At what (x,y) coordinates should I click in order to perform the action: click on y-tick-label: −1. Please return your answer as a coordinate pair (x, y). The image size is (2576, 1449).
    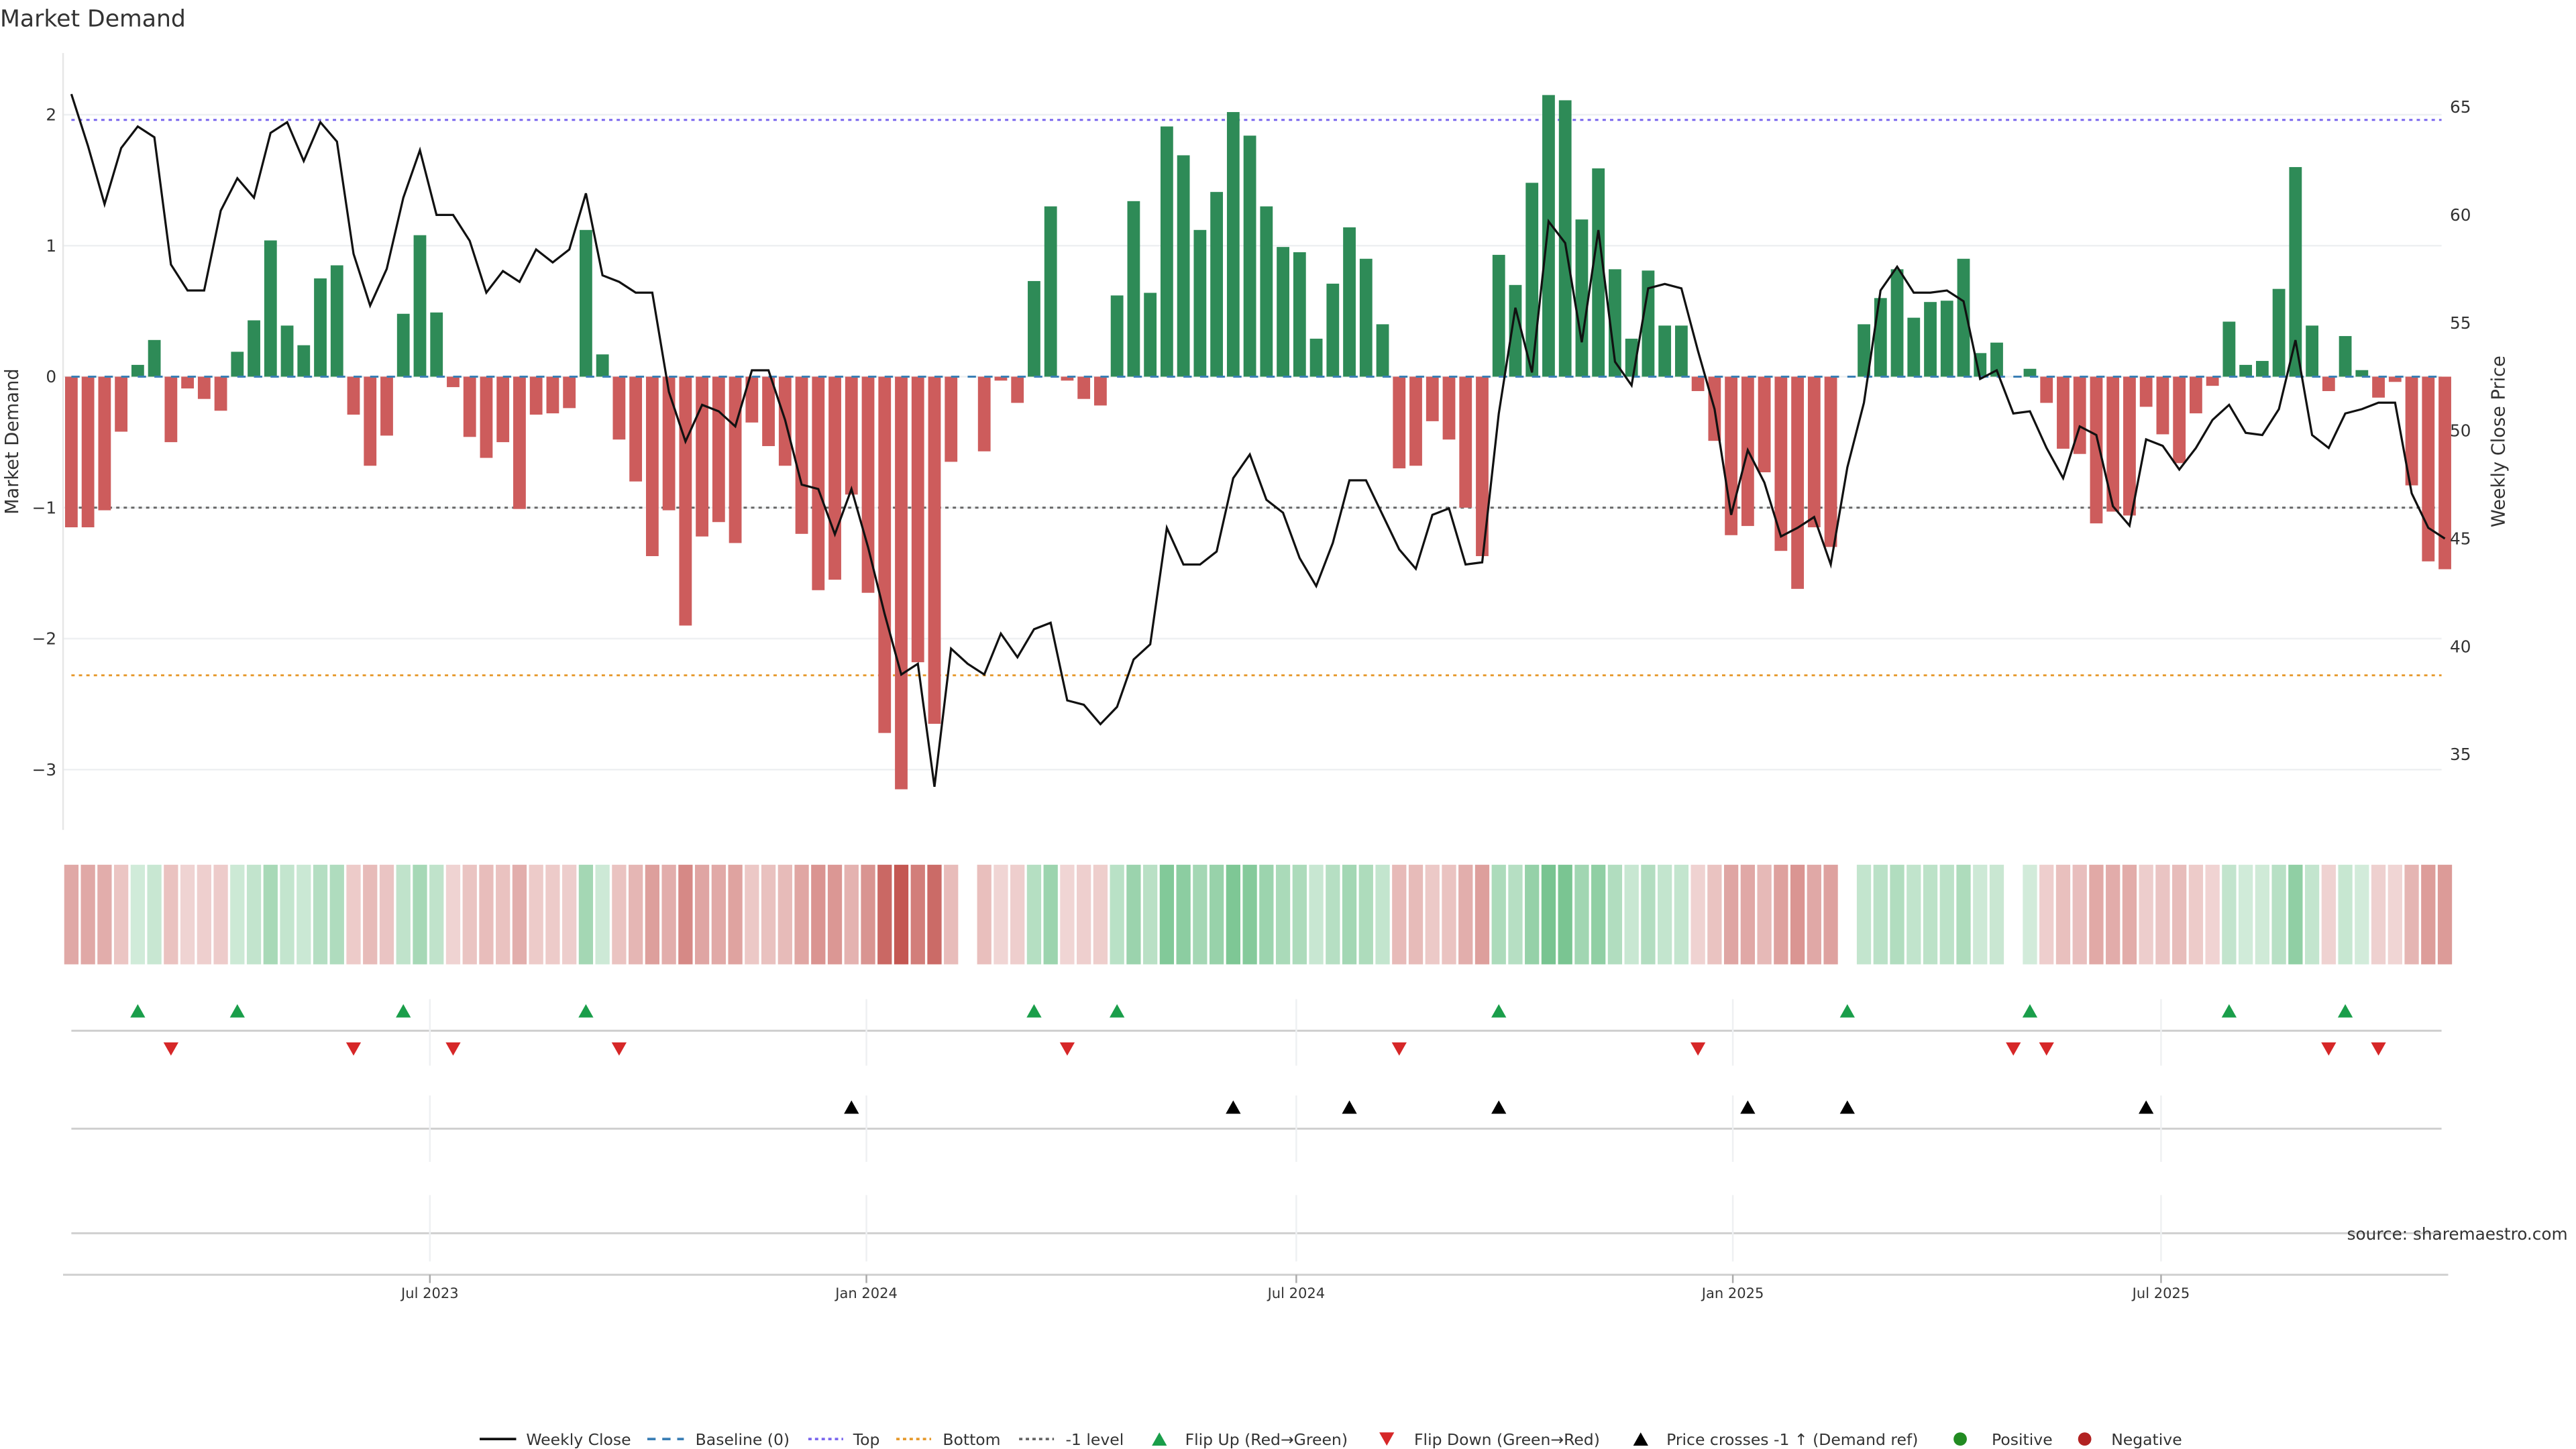
    Looking at the image, I should click on (44, 507).